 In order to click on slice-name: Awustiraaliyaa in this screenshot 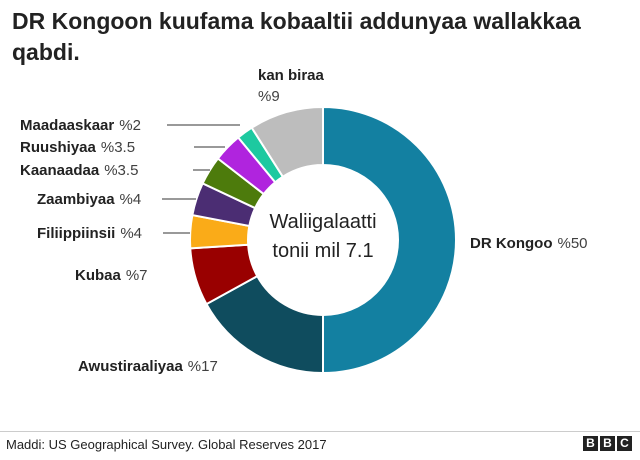, I will do `click(130, 366)`.